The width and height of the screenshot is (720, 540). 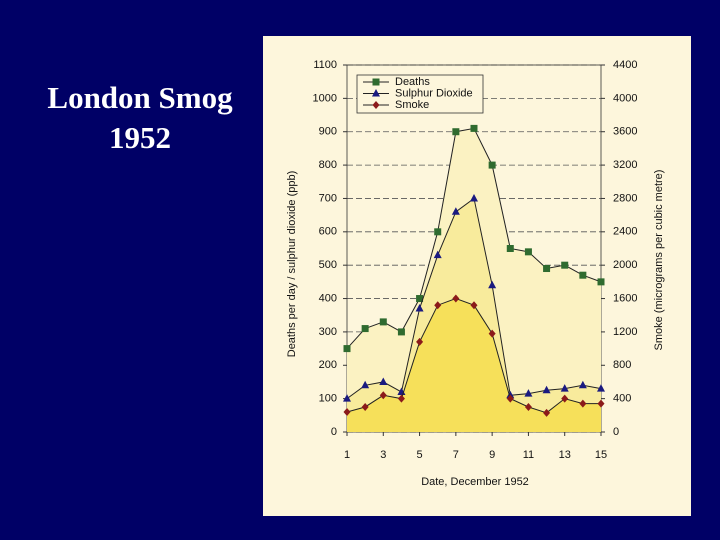 I want to click on y-tick-label: 0, so click(x=334, y=432).